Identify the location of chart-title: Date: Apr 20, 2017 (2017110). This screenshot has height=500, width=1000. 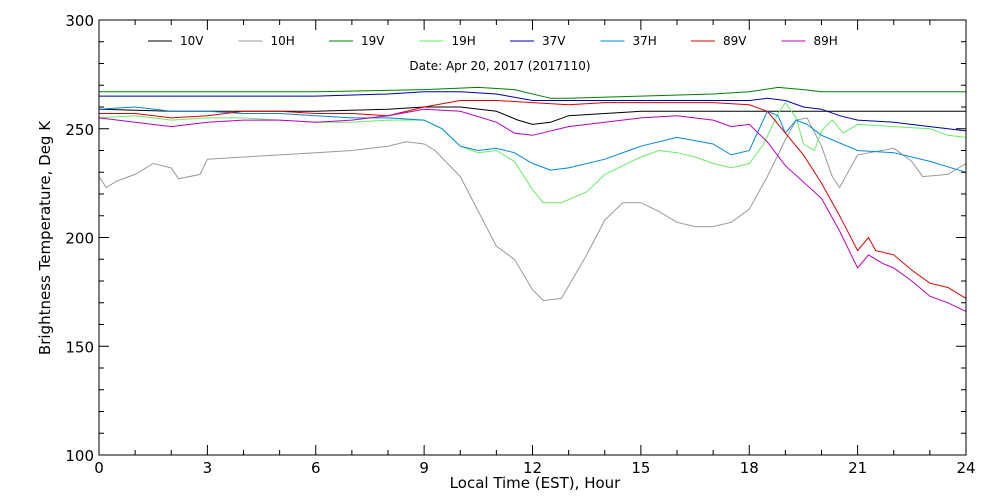
(499, 66).